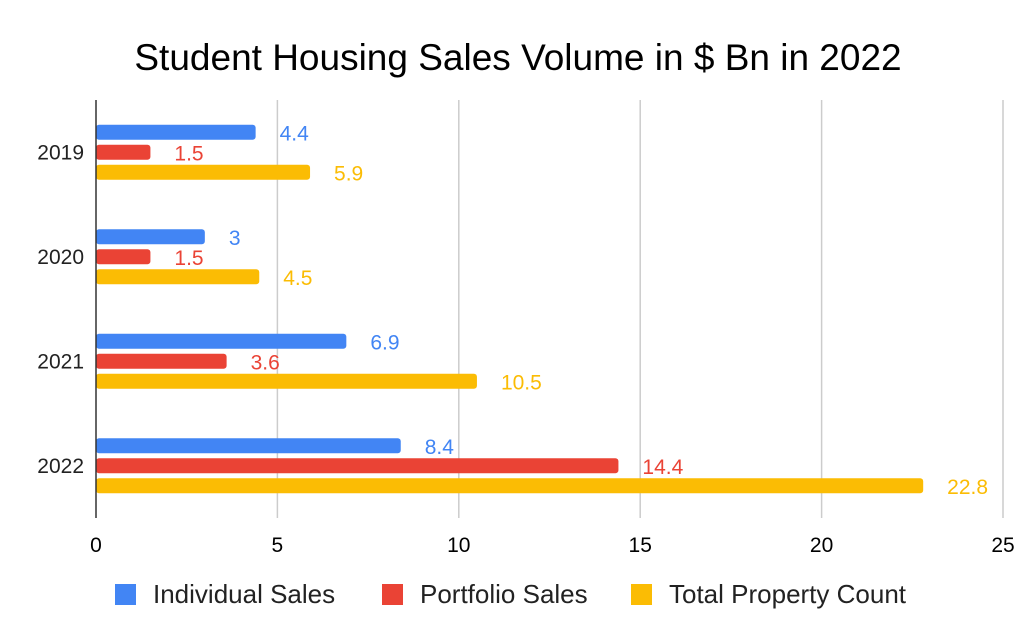  What do you see at coordinates (1002, 545) in the screenshot?
I see `x-tick-label: 25` at bounding box center [1002, 545].